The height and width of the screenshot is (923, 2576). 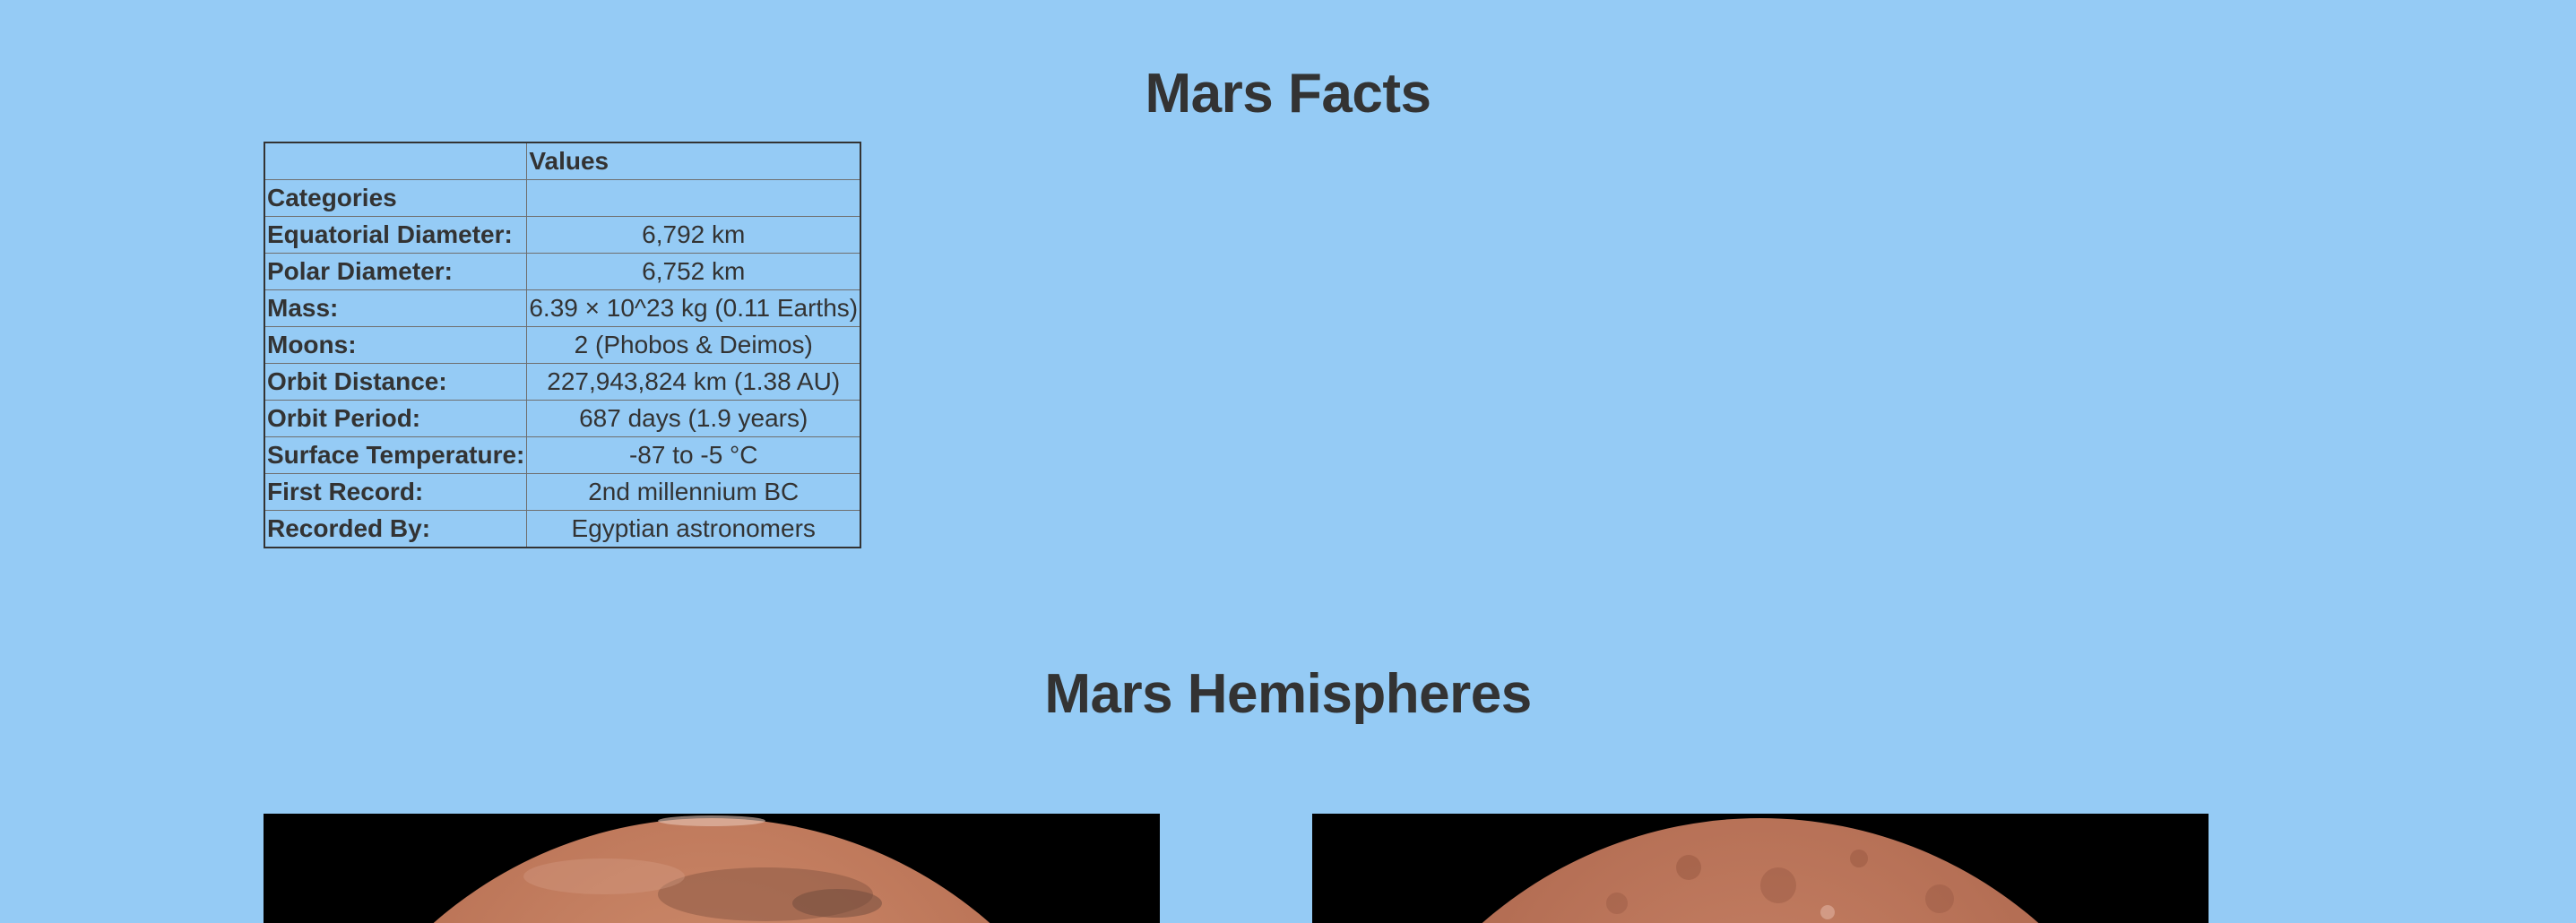 What do you see at coordinates (396, 418) in the screenshot?
I see `row-label: Orbit Period:` at bounding box center [396, 418].